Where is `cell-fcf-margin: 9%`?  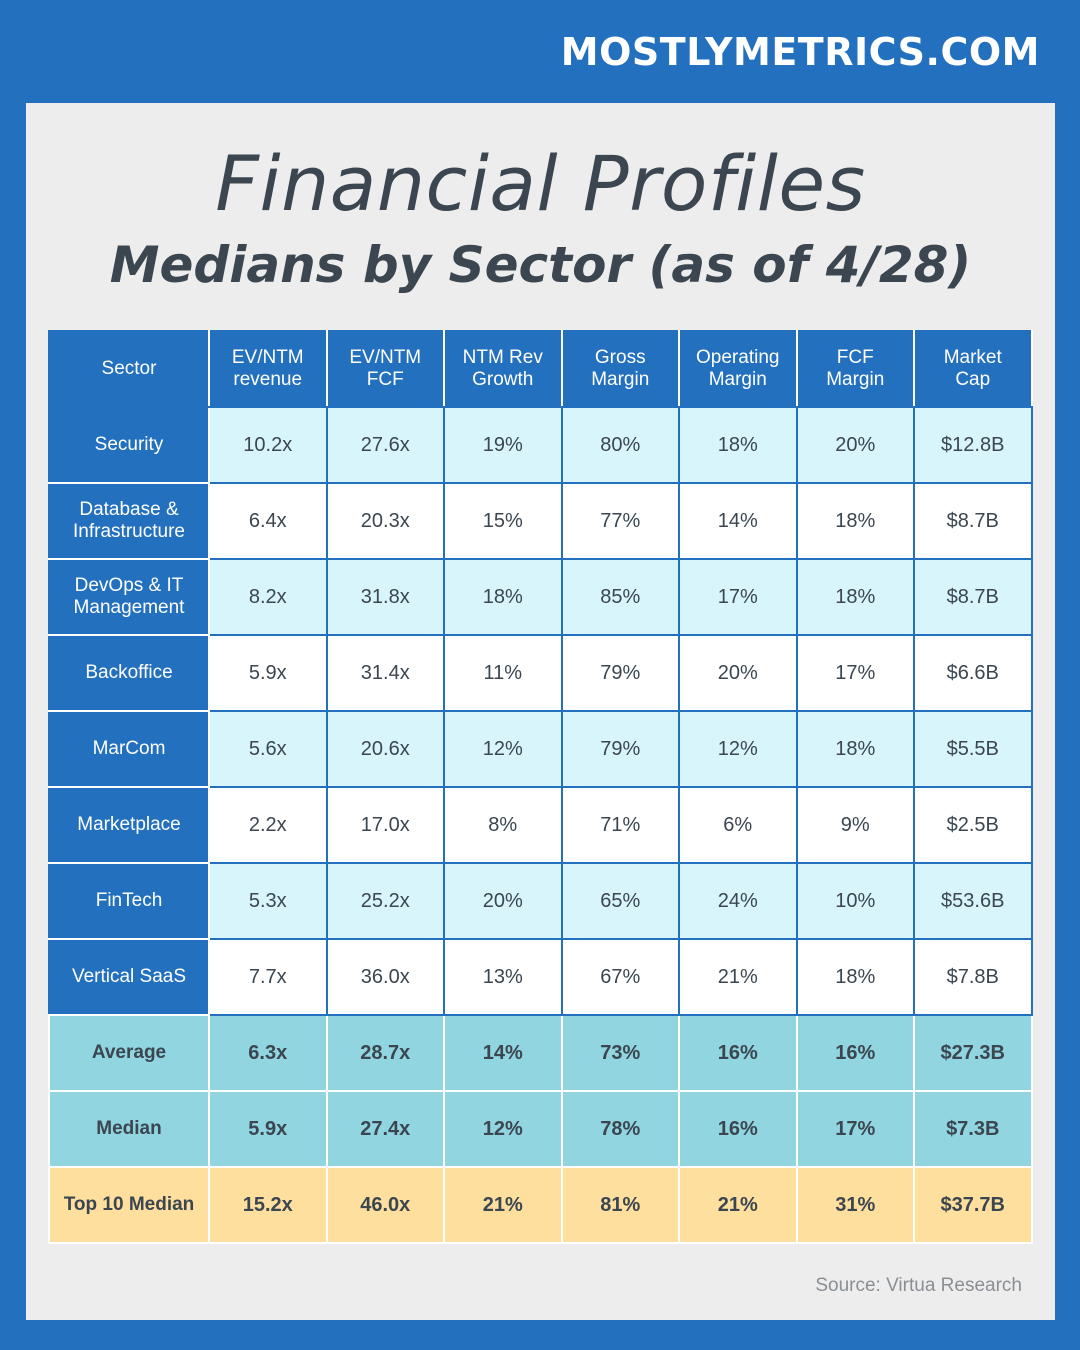
cell-fcf-margin: 9% is located at coordinates (855, 825).